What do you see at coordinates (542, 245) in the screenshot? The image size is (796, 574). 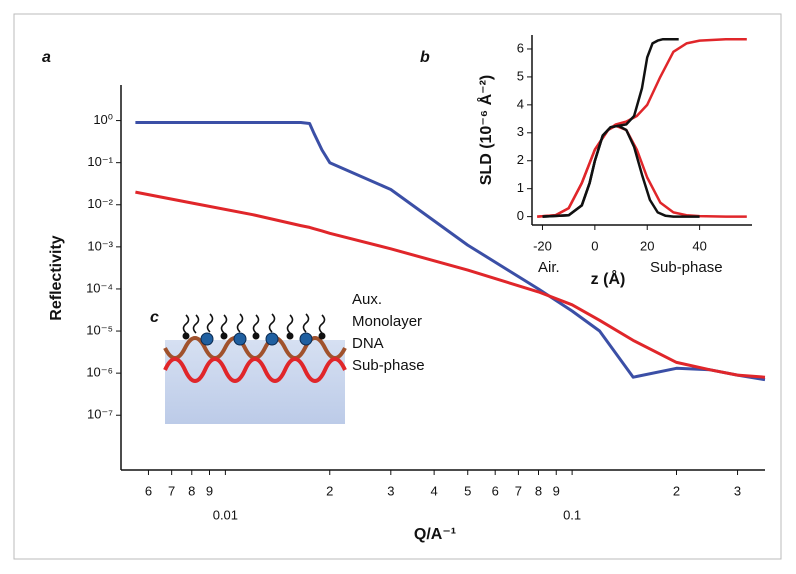 I see `x-tick-label: -20` at bounding box center [542, 245].